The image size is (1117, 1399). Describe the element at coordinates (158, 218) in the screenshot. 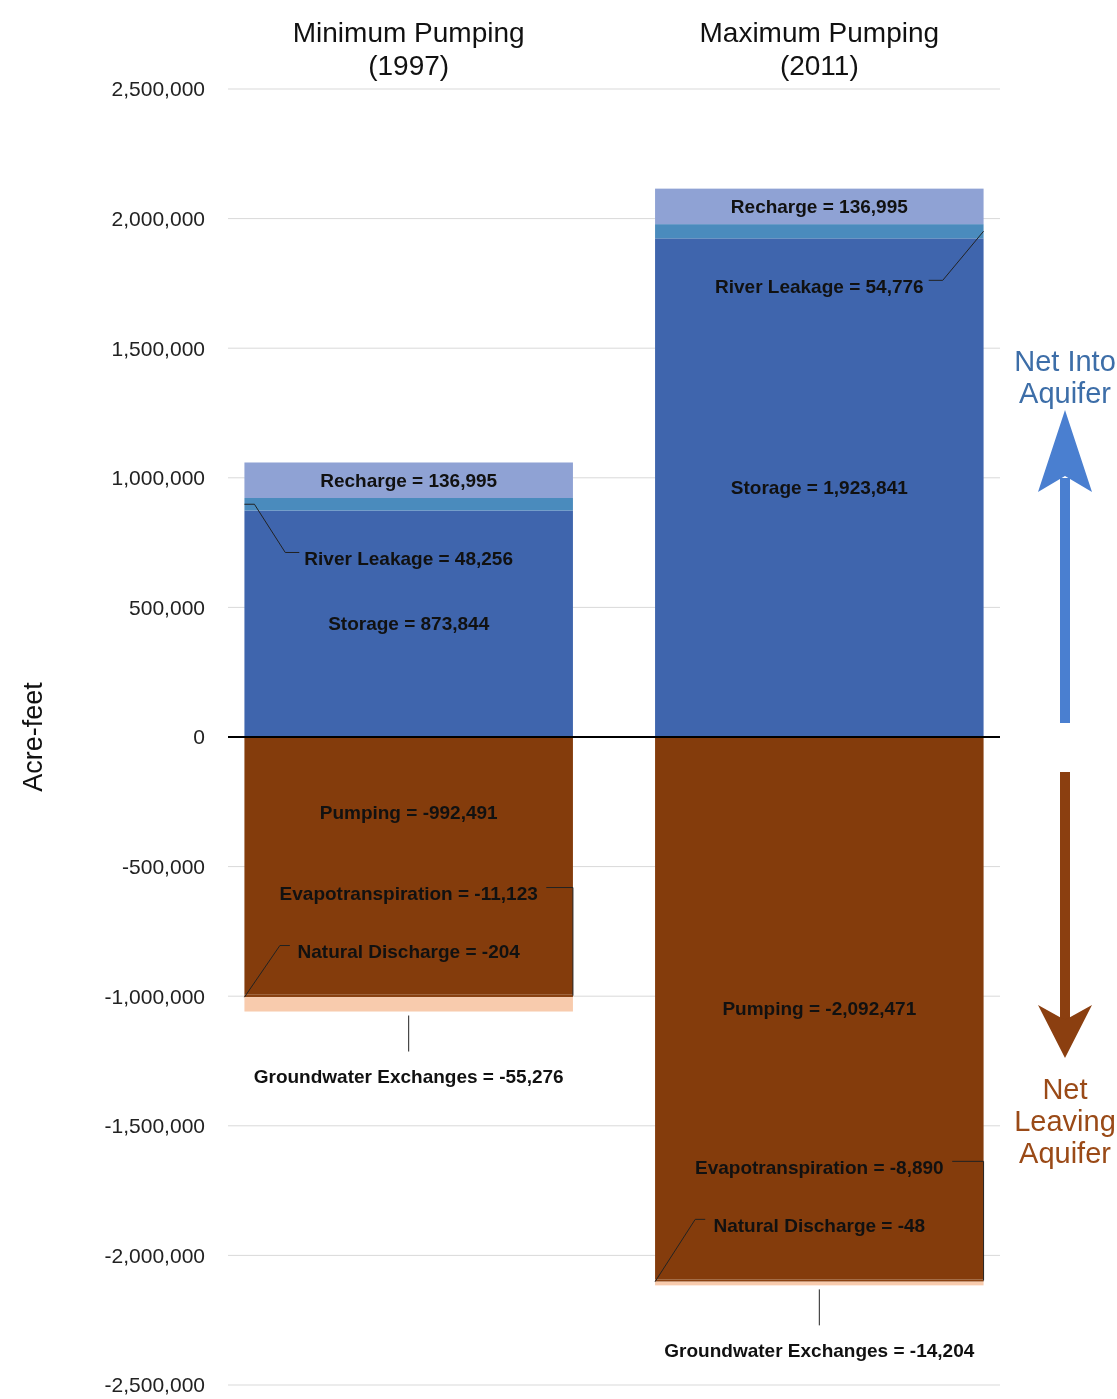

I see `y-tick-label: 2,000,000` at that location.